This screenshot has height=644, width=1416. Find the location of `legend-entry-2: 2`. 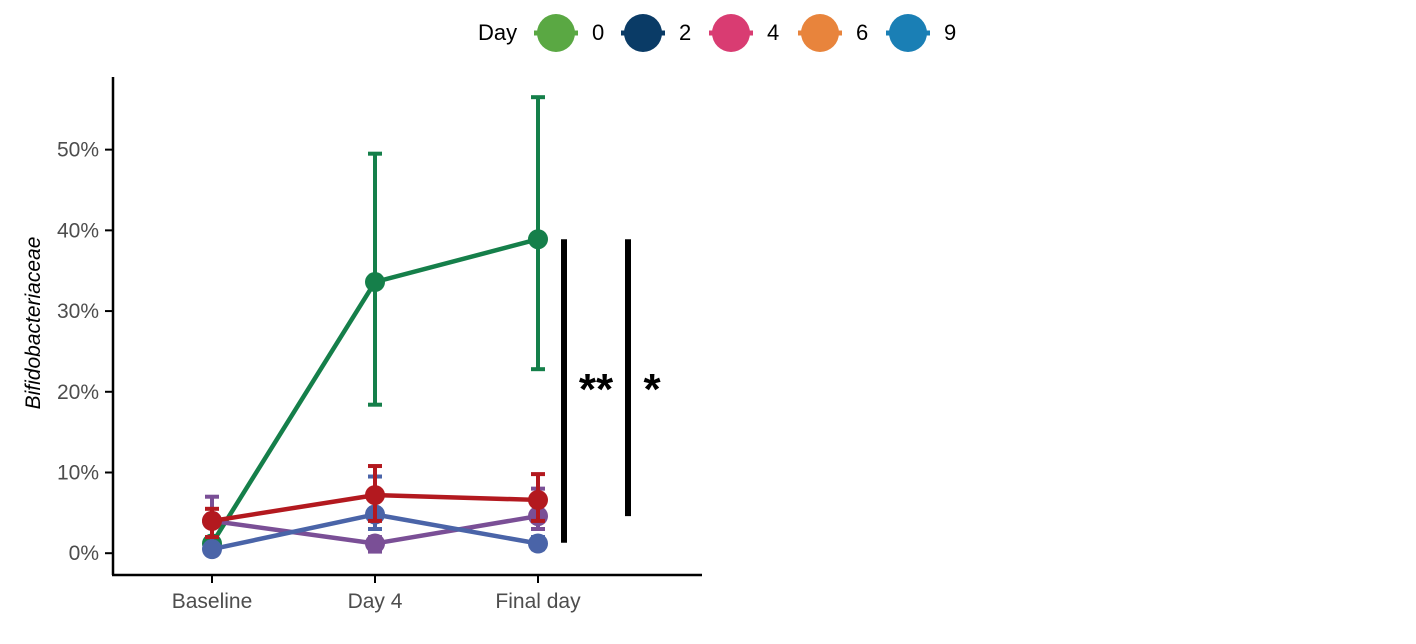

legend-entry-2: 2 is located at coordinates (656, 33).